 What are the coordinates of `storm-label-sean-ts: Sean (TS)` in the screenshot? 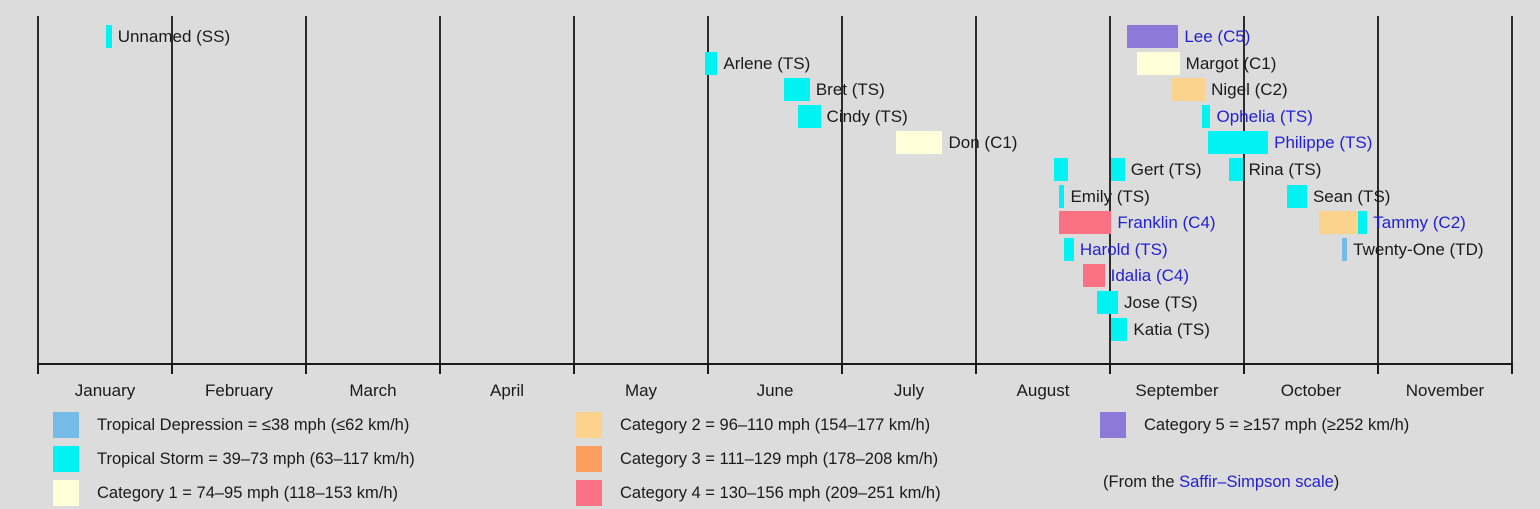 It's located at (1351, 196).